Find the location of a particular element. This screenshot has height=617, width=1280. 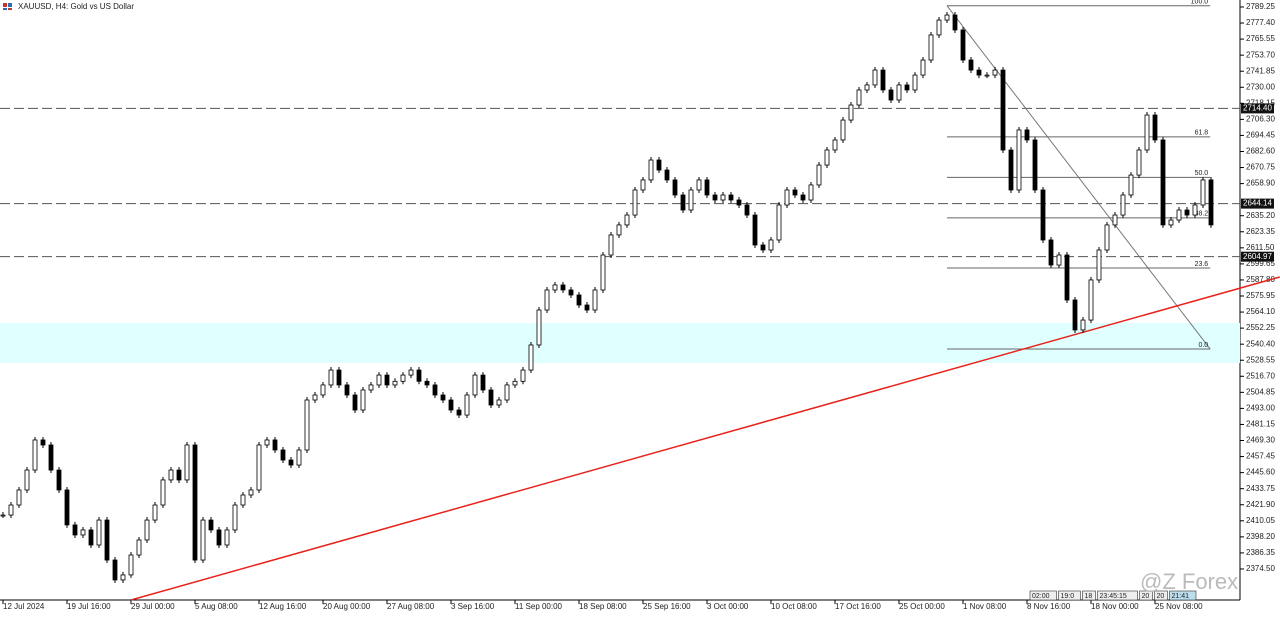

y-tick-label: 2611.50 is located at coordinates (1260, 247).